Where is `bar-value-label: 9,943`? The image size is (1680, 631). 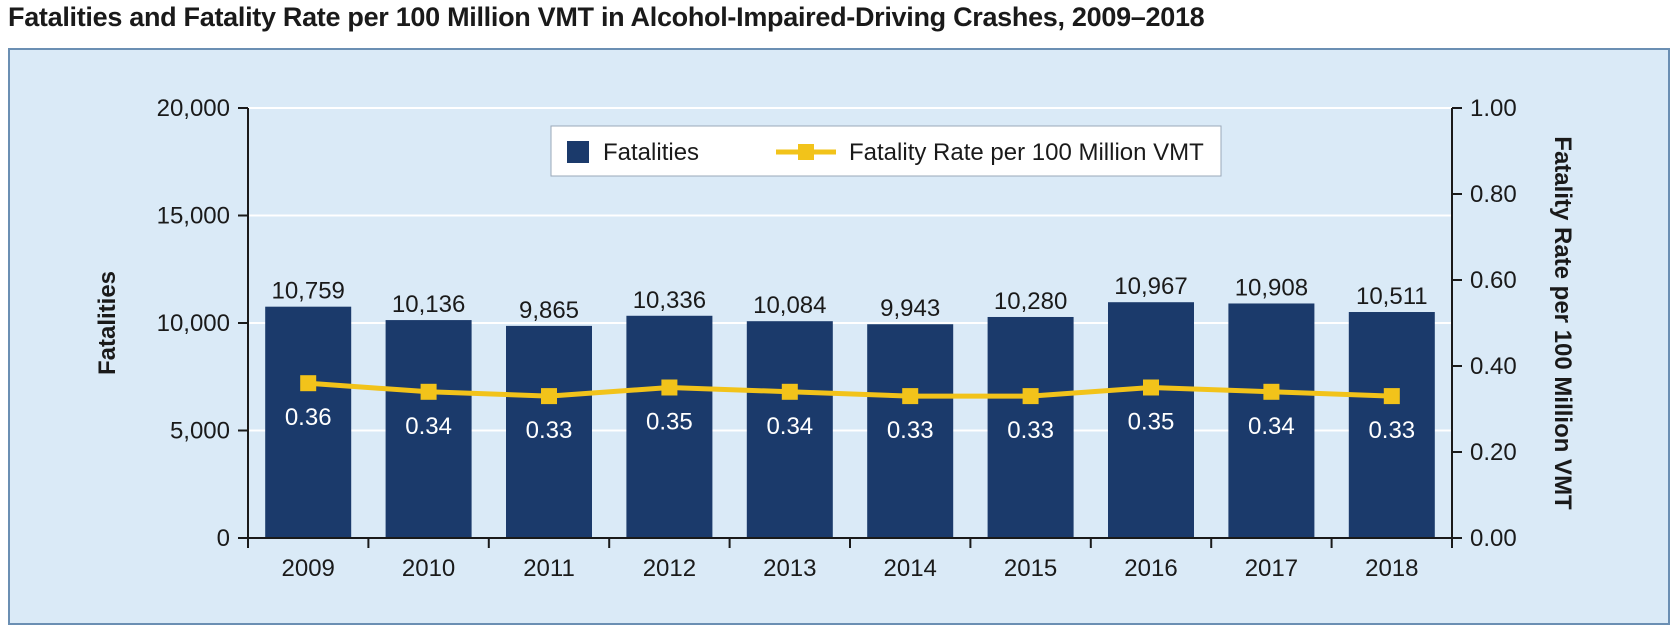
bar-value-label: 9,943 is located at coordinates (910, 308).